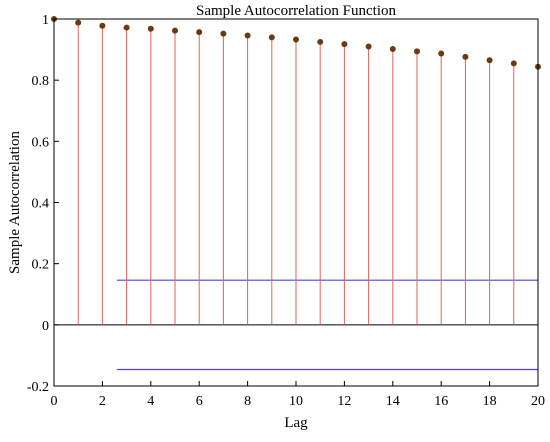 This screenshot has width=550, height=442. What do you see at coordinates (538, 401) in the screenshot?
I see `x-tick-label: 20` at bounding box center [538, 401].